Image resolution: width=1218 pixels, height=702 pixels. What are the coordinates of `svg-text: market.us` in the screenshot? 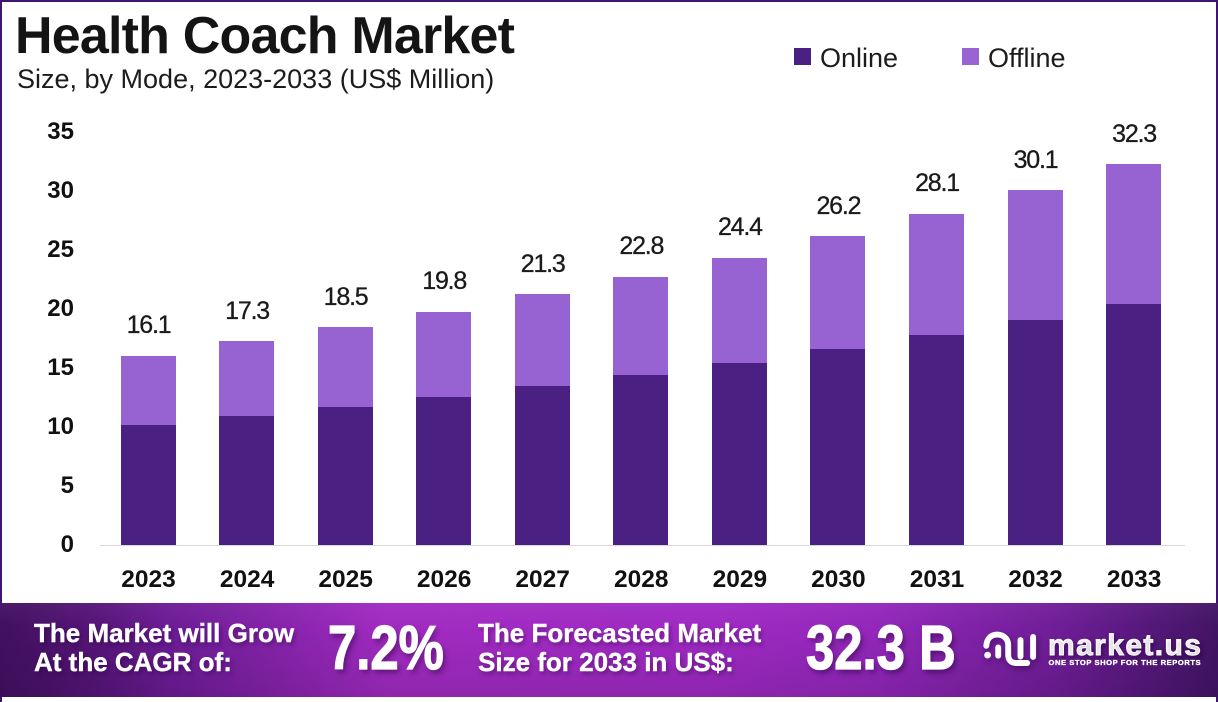 It's located at (1125, 645).